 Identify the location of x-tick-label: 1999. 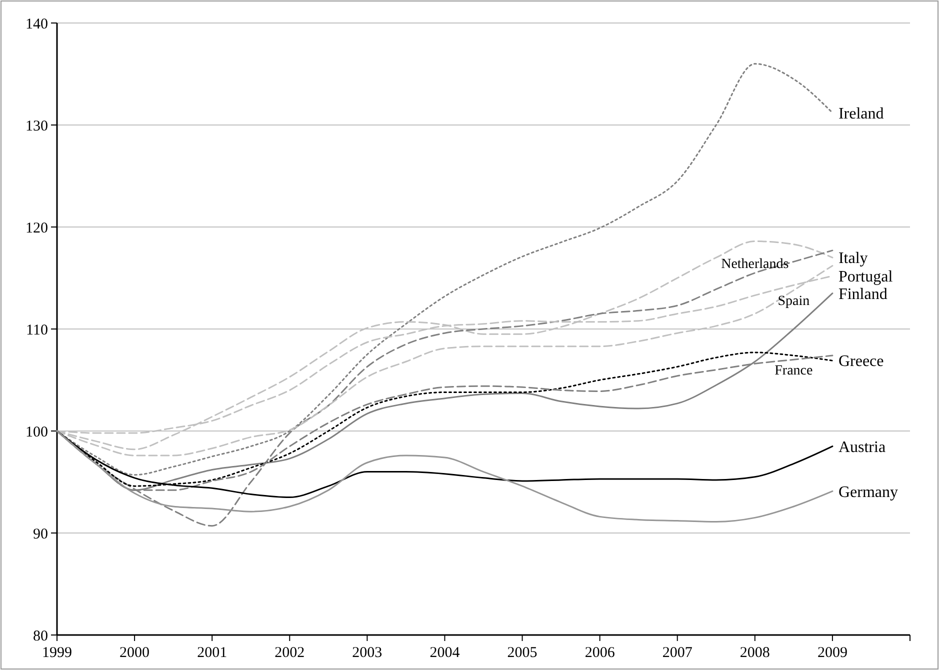
(57, 653).